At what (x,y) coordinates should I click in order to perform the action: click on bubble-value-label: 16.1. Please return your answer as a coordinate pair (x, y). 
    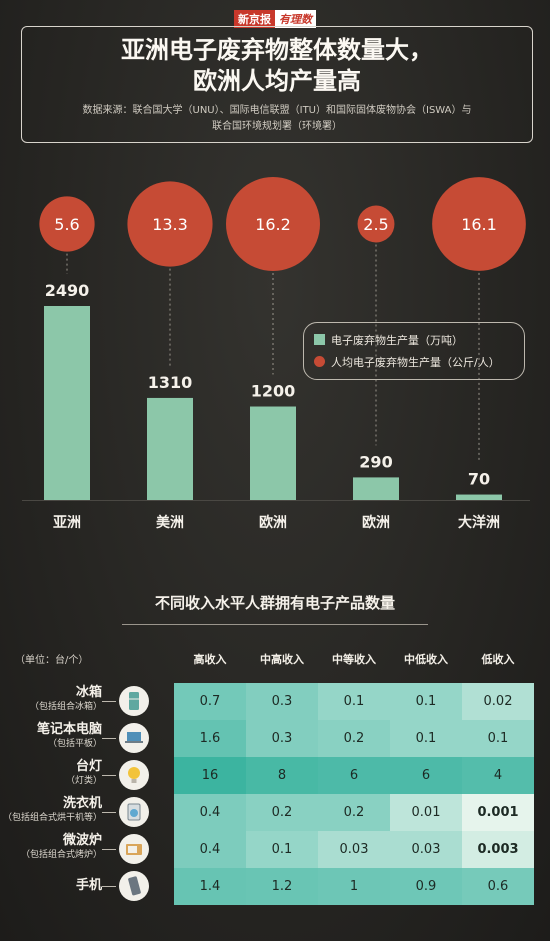
    Looking at the image, I should click on (479, 224).